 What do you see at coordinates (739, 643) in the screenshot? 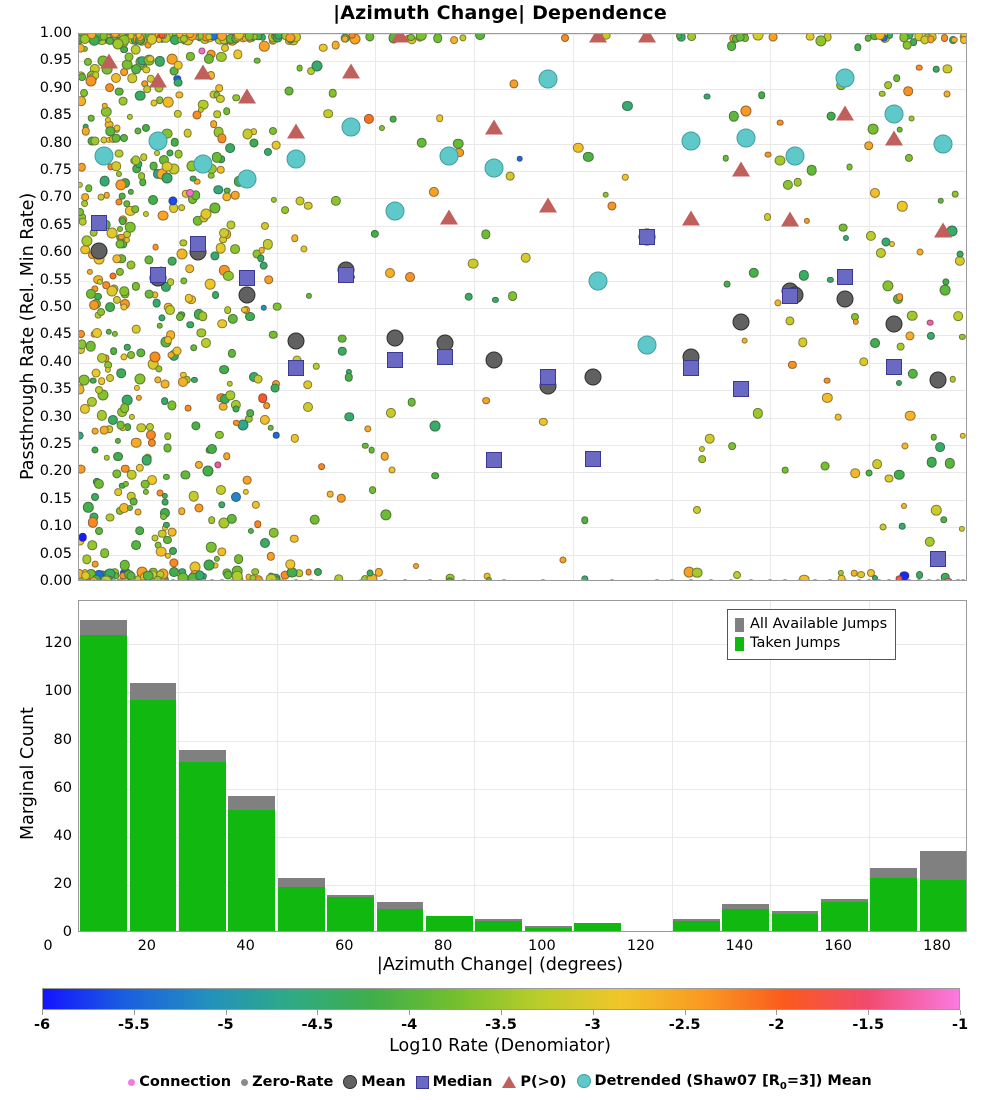
I see `legend-swatch-taken-jumps` at bounding box center [739, 643].